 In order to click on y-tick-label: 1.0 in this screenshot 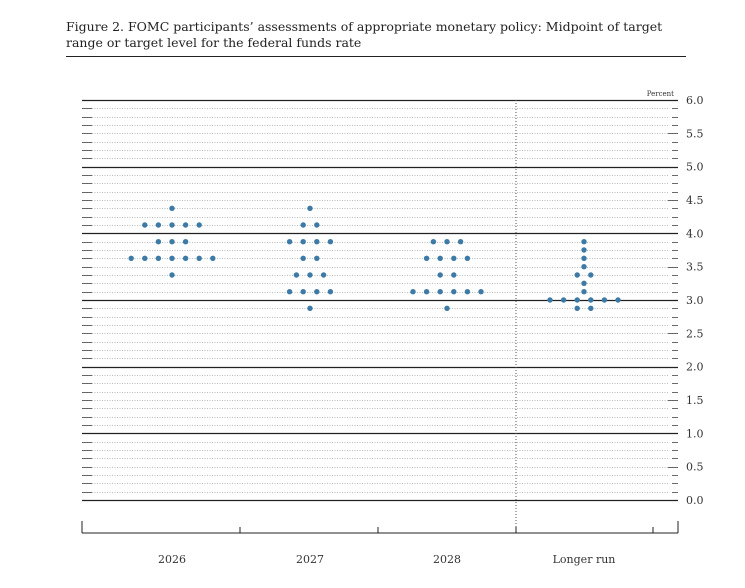, I will do `click(695, 433)`.